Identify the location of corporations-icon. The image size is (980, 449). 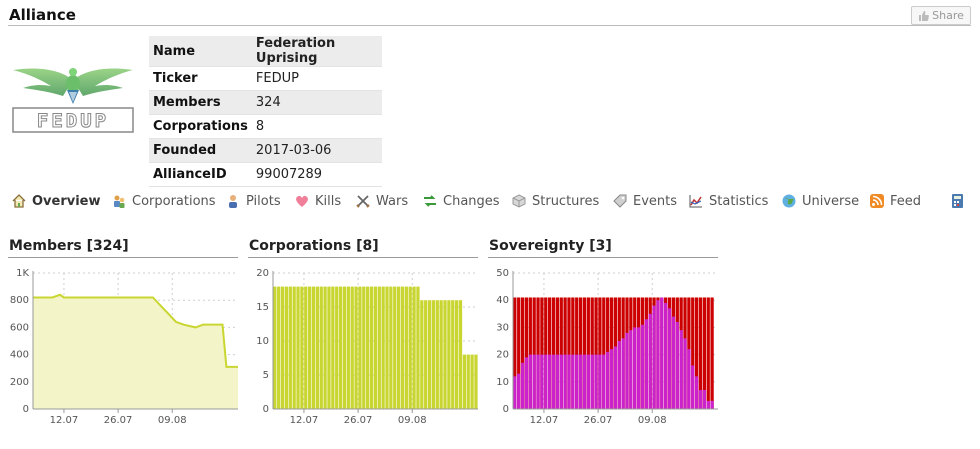
(119, 201).